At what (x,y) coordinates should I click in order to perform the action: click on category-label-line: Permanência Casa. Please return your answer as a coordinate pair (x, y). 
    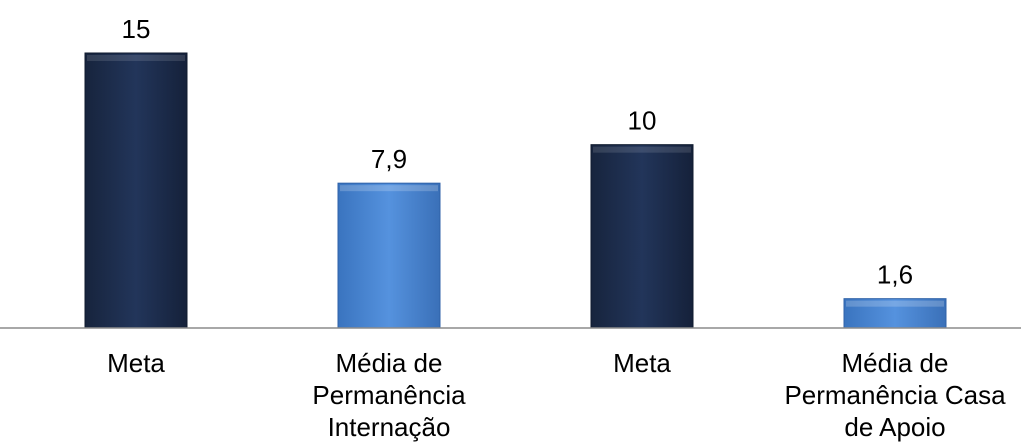
    Looking at the image, I should click on (895, 395).